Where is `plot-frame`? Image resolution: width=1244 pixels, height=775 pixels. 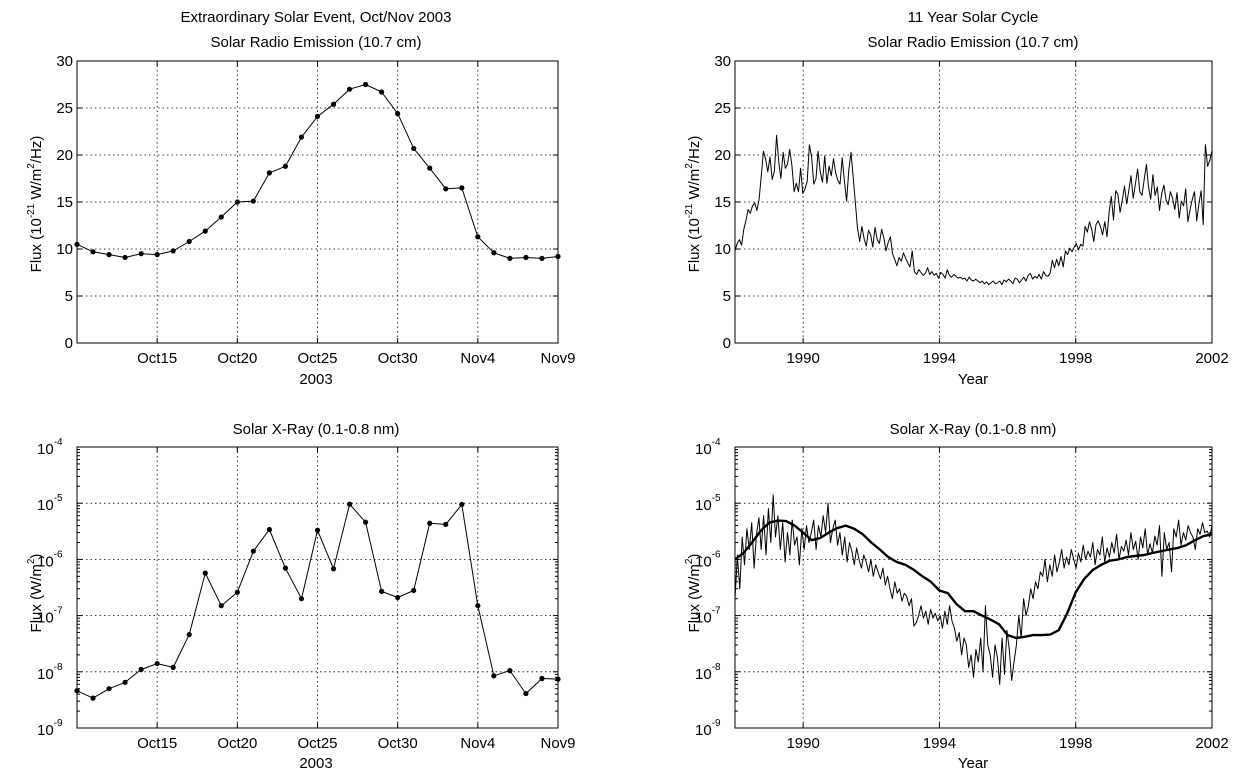
plot-frame is located at coordinates (973, 587).